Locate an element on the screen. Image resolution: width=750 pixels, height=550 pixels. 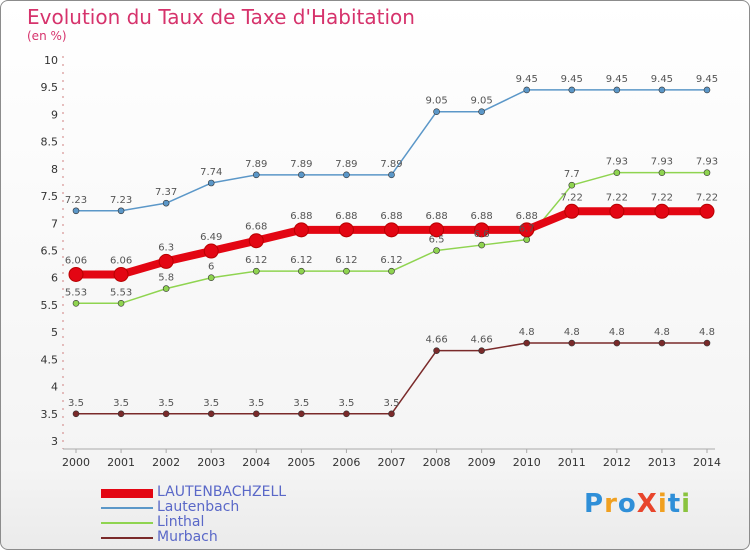
data-label-linthal: 7.93 is located at coordinates (707, 162).